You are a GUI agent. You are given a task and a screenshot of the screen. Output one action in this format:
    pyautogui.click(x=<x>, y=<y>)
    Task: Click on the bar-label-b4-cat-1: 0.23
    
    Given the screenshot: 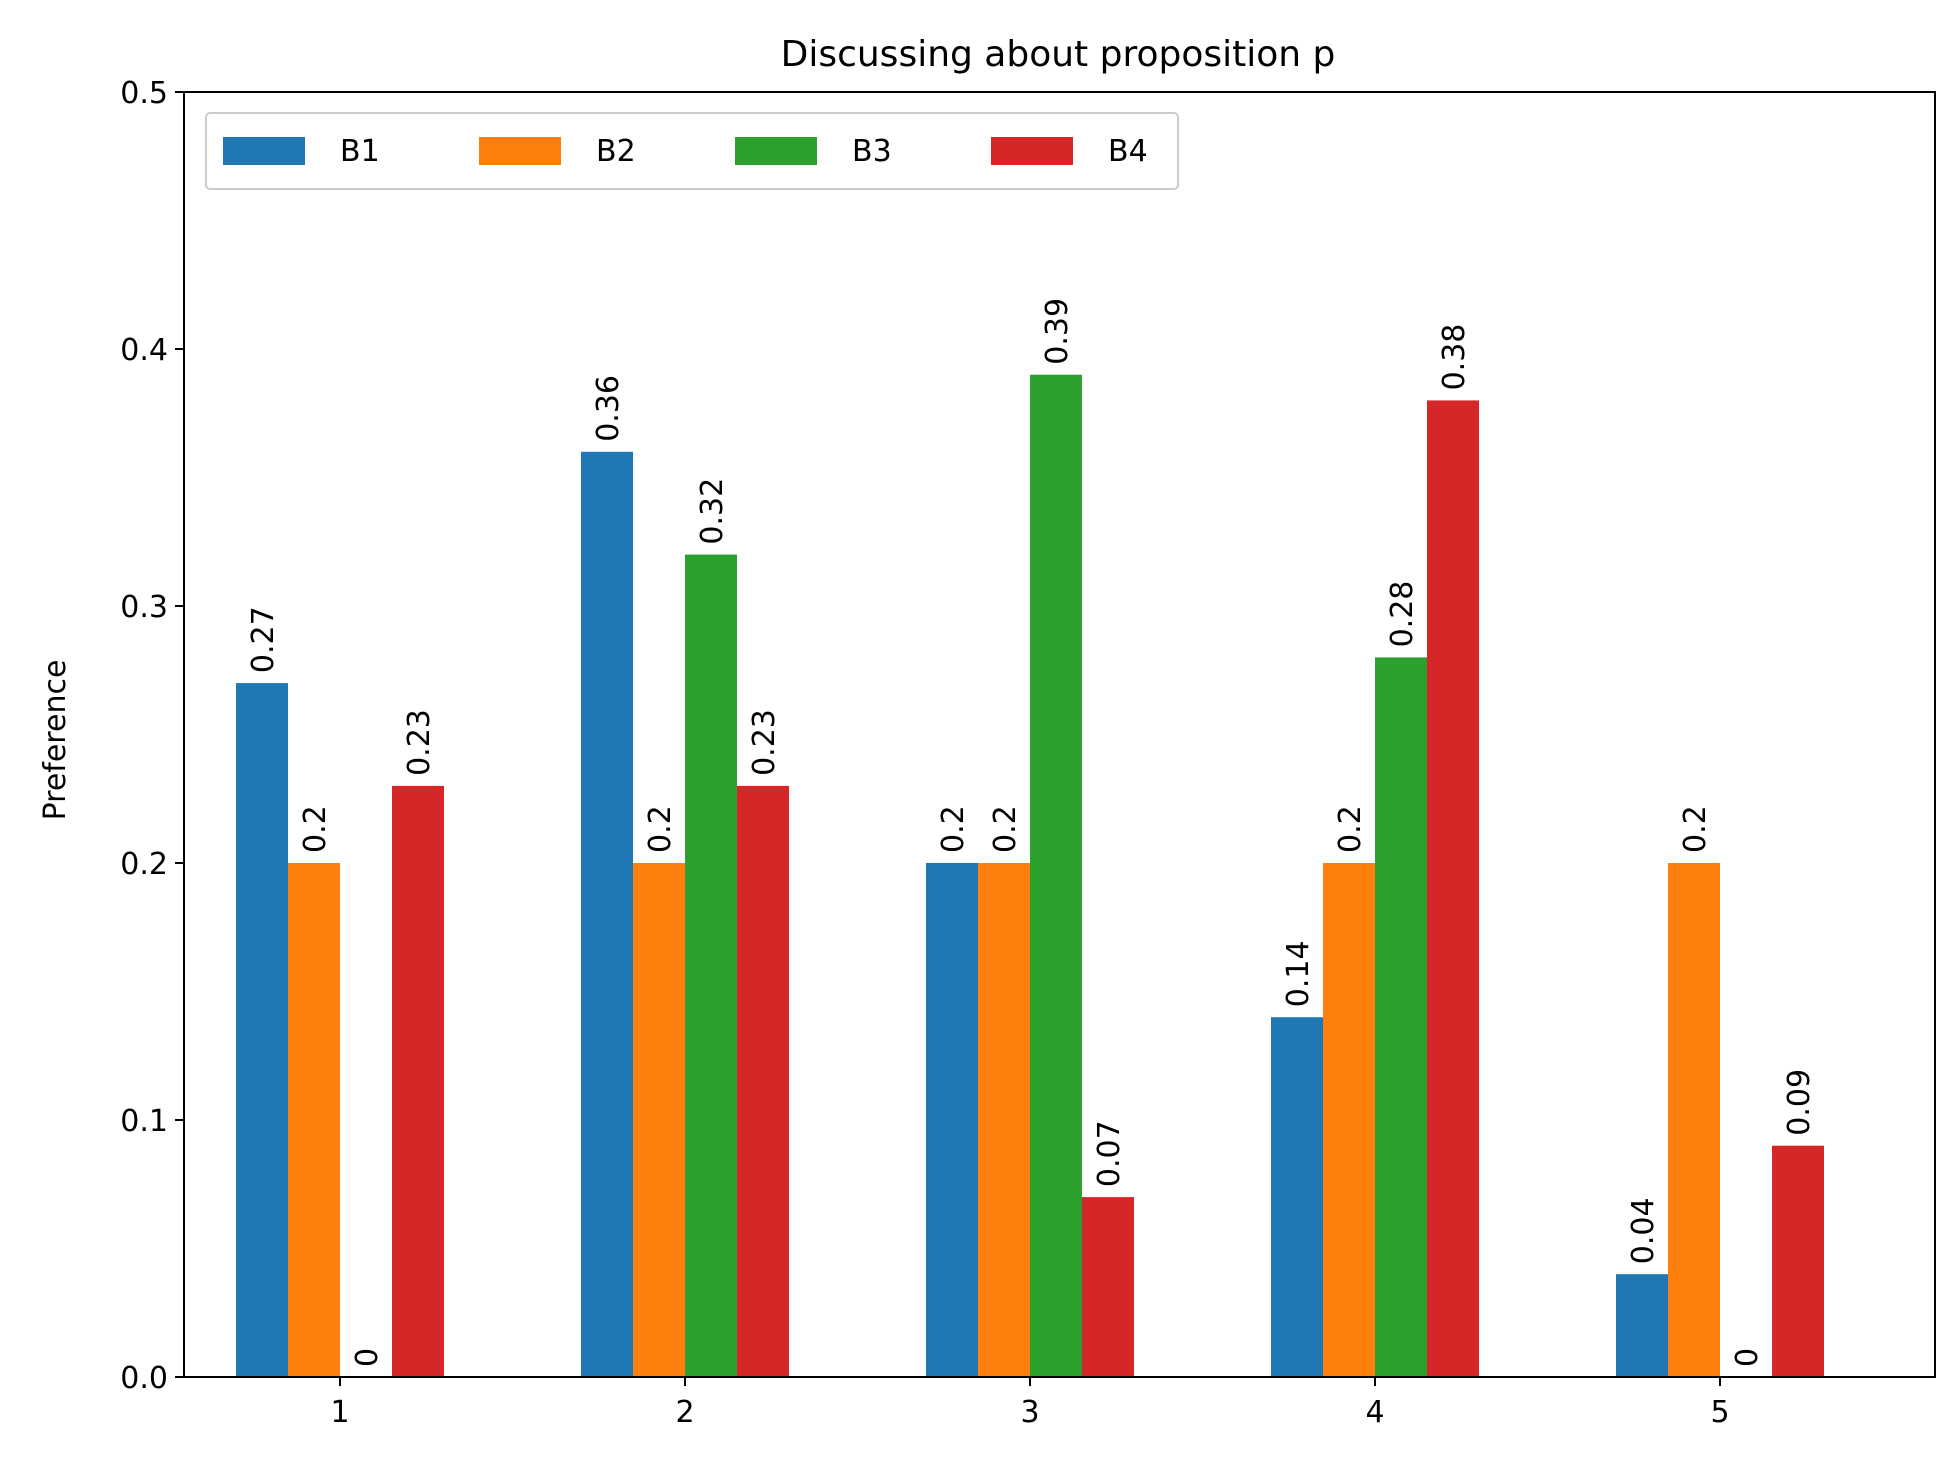 What is the action you would take?
    pyautogui.click(x=419, y=742)
    